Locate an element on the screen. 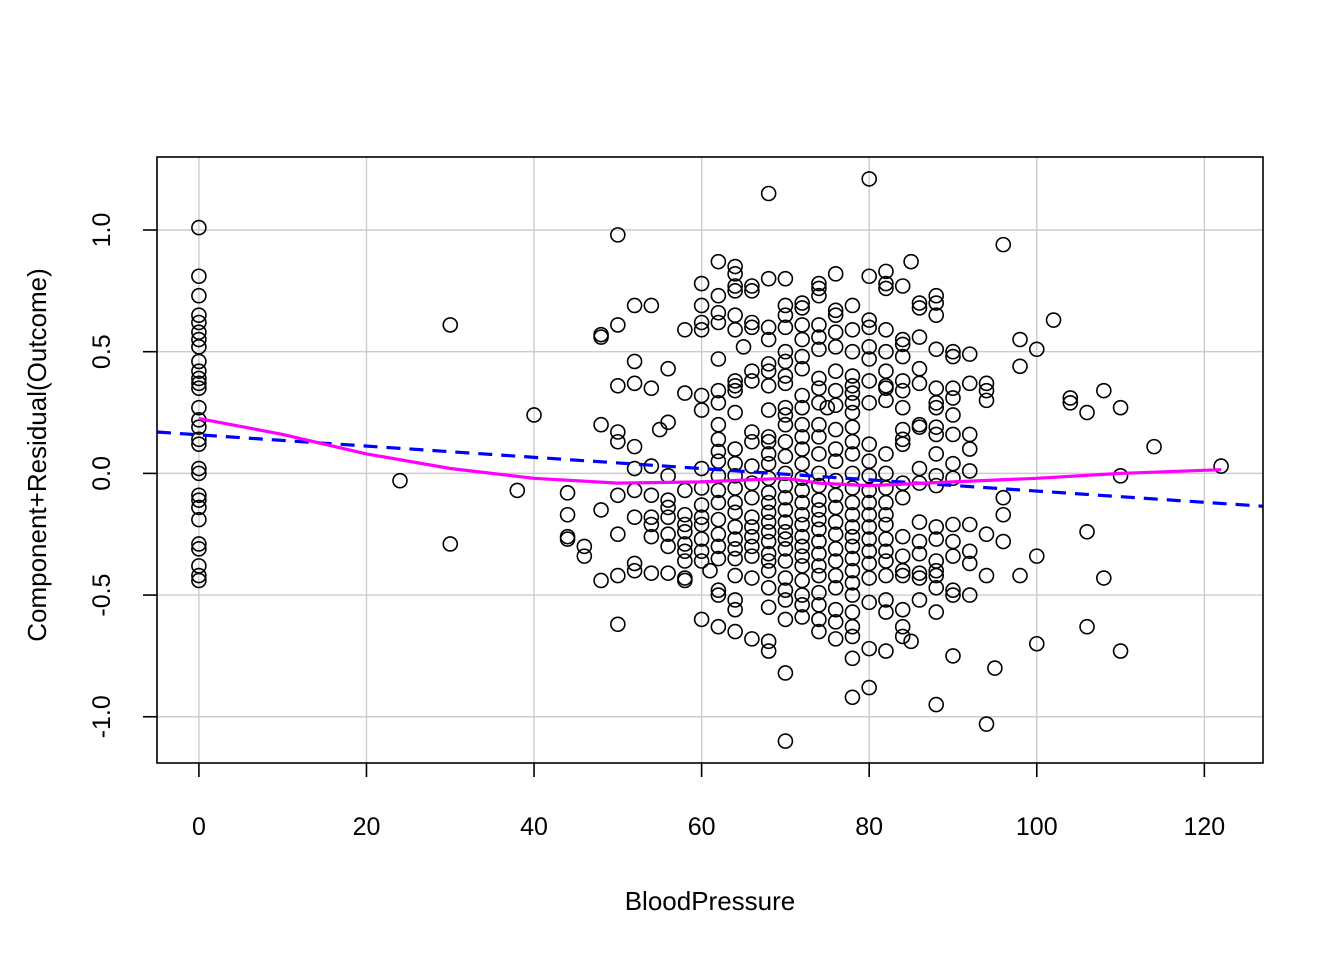 The width and height of the screenshot is (1344, 960). y-axis-title: Component+Residual(Outcome) is located at coordinates (37, 455).